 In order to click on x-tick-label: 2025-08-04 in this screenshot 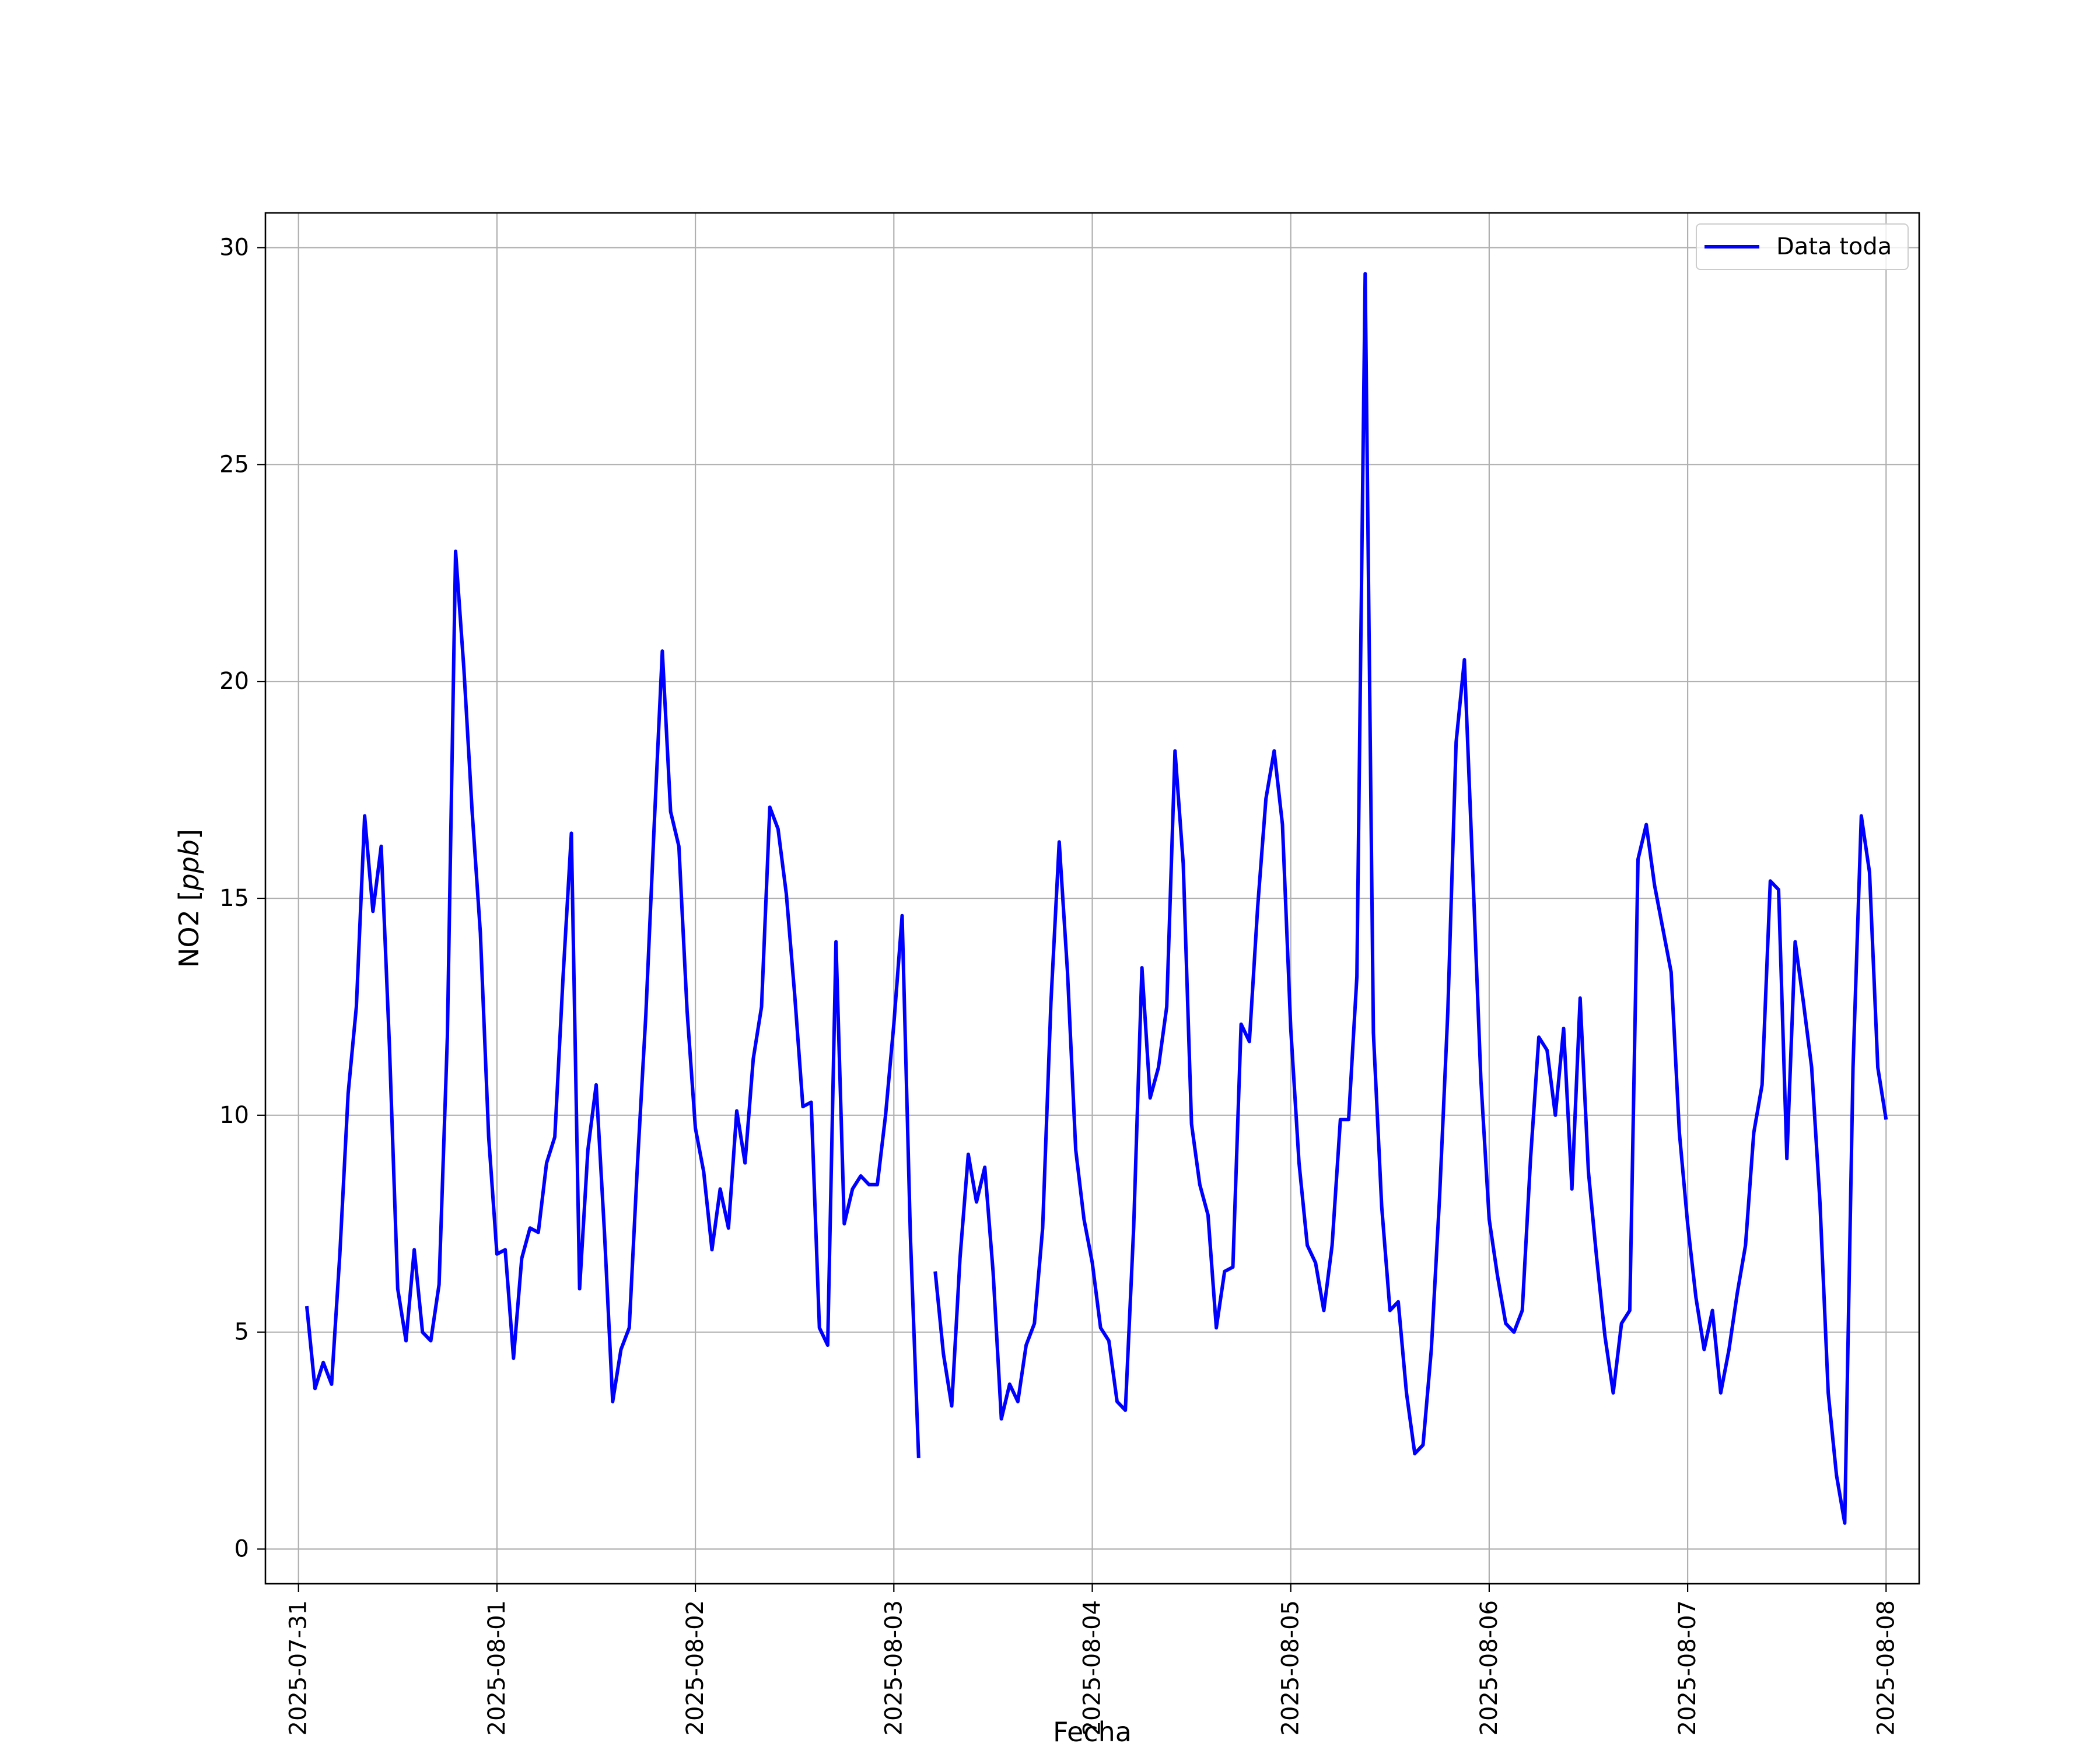, I will do `click(1092, 1667)`.